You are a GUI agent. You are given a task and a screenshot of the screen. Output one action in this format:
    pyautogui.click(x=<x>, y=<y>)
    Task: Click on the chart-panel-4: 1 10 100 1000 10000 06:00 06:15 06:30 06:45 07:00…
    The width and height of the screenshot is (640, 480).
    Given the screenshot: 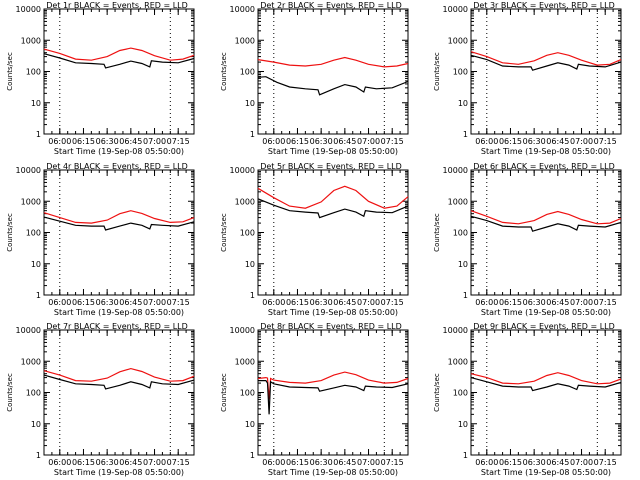 What is the action you would take?
    pyautogui.click(x=100, y=239)
    